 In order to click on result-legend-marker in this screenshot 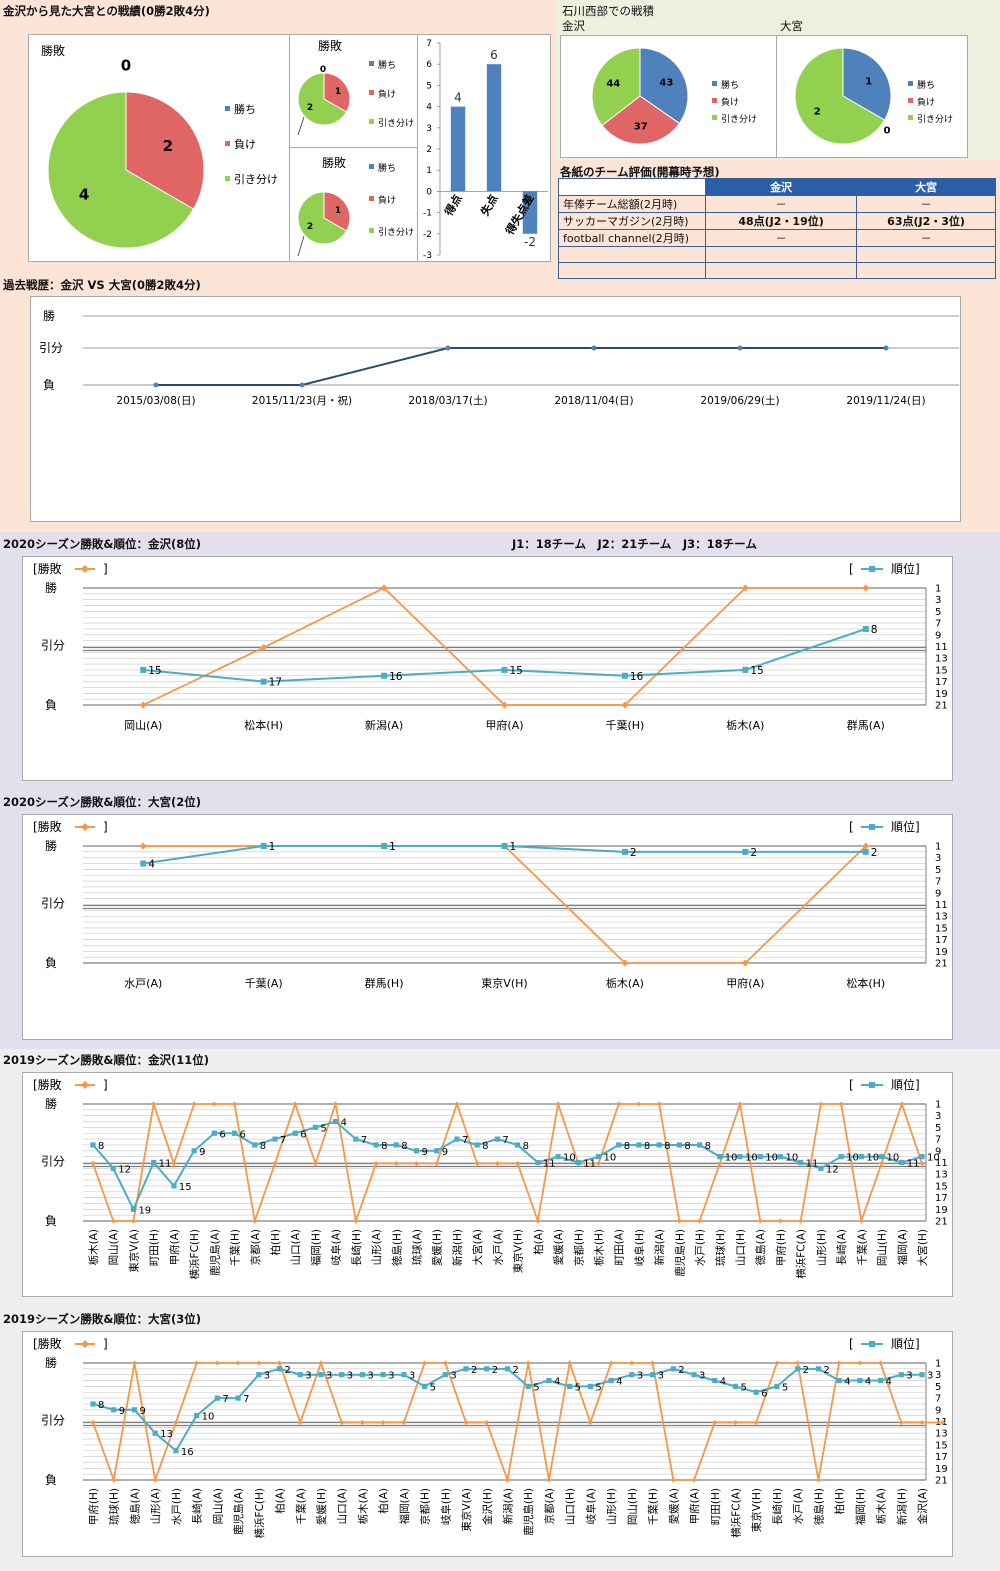, I will do `click(85, 1085)`.